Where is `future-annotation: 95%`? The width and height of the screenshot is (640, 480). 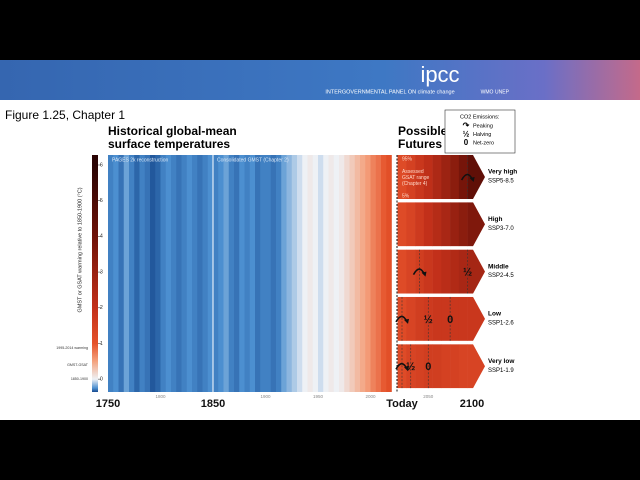 future-annotation: 95% is located at coordinates (407, 159).